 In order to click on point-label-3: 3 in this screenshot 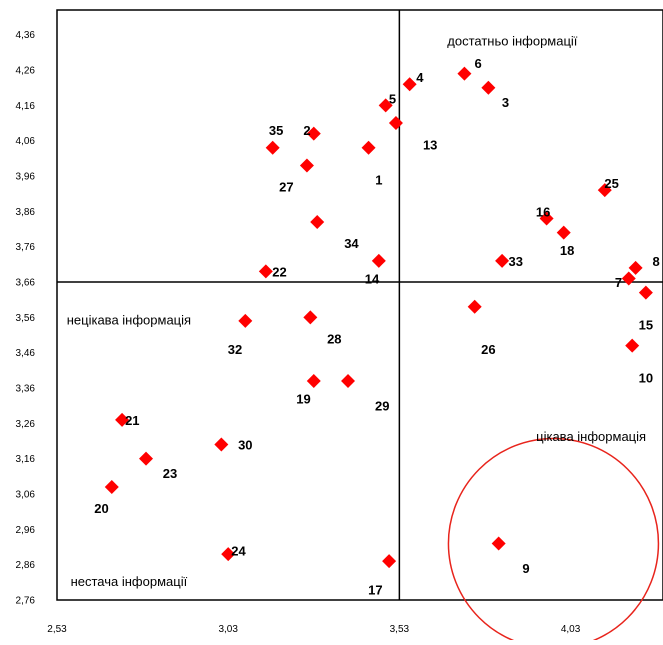, I will do `click(505, 102)`.